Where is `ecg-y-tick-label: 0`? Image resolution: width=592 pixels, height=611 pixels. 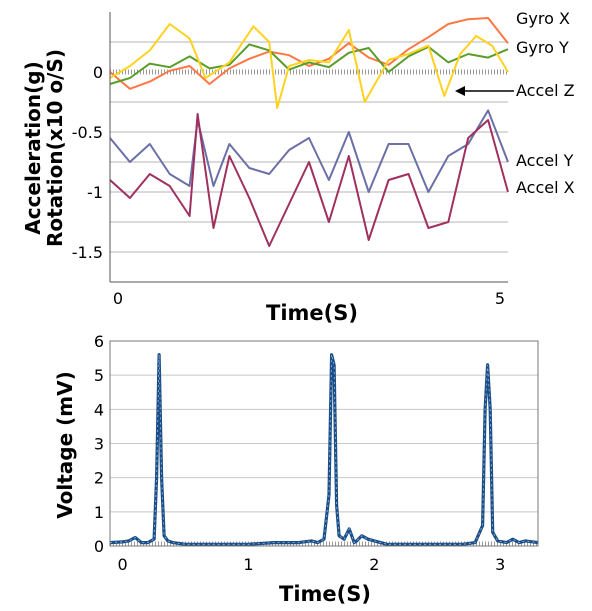 ecg-y-tick-label: 0 is located at coordinates (99, 546).